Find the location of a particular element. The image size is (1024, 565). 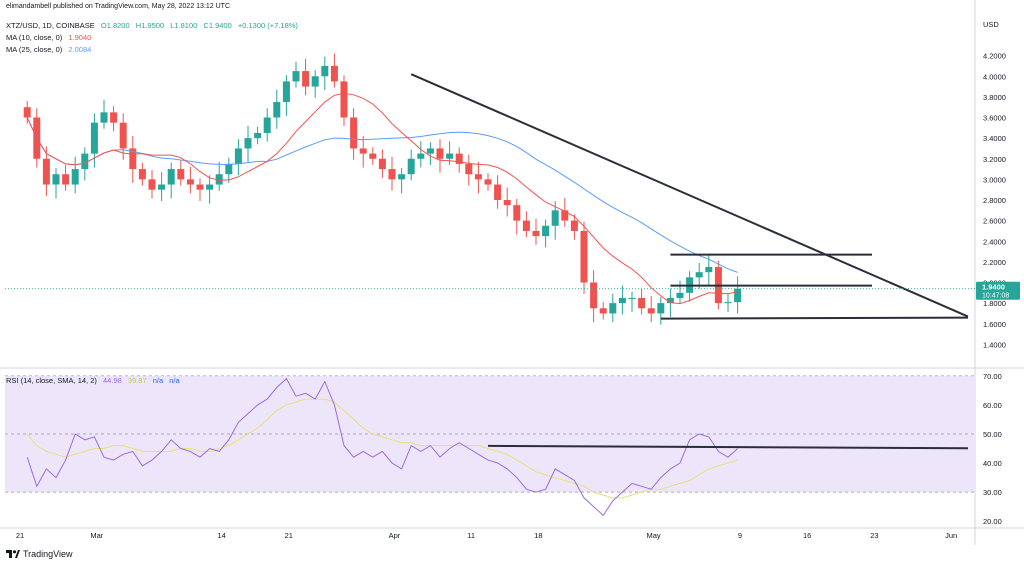

rsi-value: 44.98 is located at coordinates (112, 380).